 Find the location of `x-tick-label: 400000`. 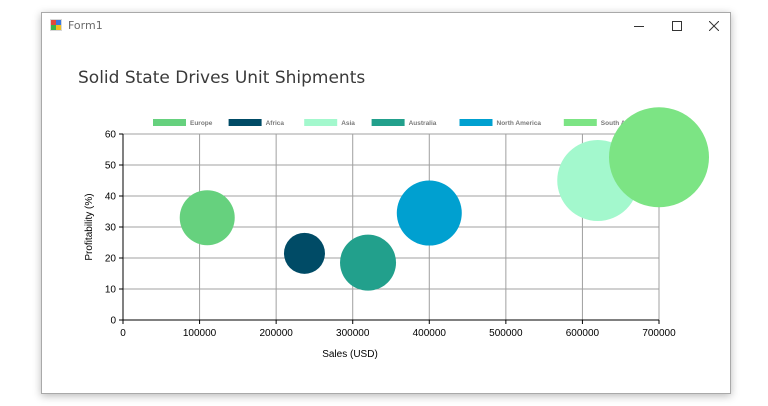

x-tick-label: 400000 is located at coordinates (430, 333).